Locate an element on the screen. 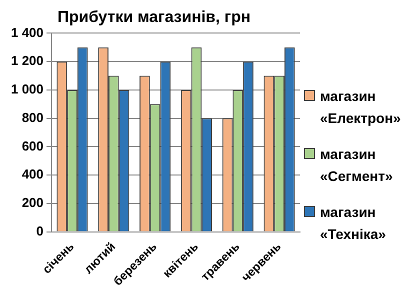  chart-title: Прибутки магазинів, грн is located at coordinates (154, 17).